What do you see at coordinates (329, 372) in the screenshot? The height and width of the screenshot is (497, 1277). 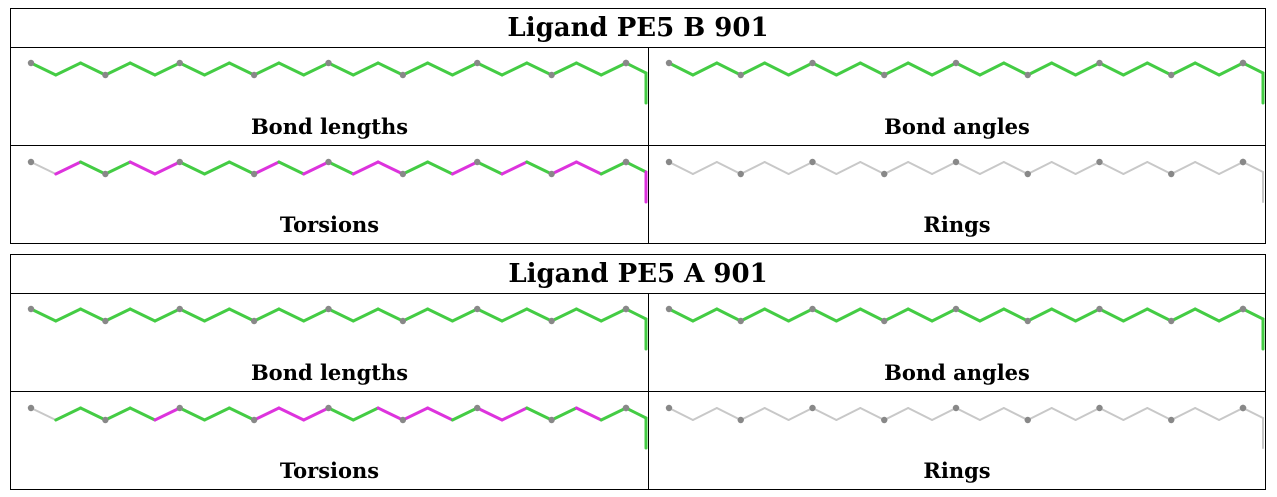 I see `panel-label: Bond lengths` at bounding box center [329, 372].